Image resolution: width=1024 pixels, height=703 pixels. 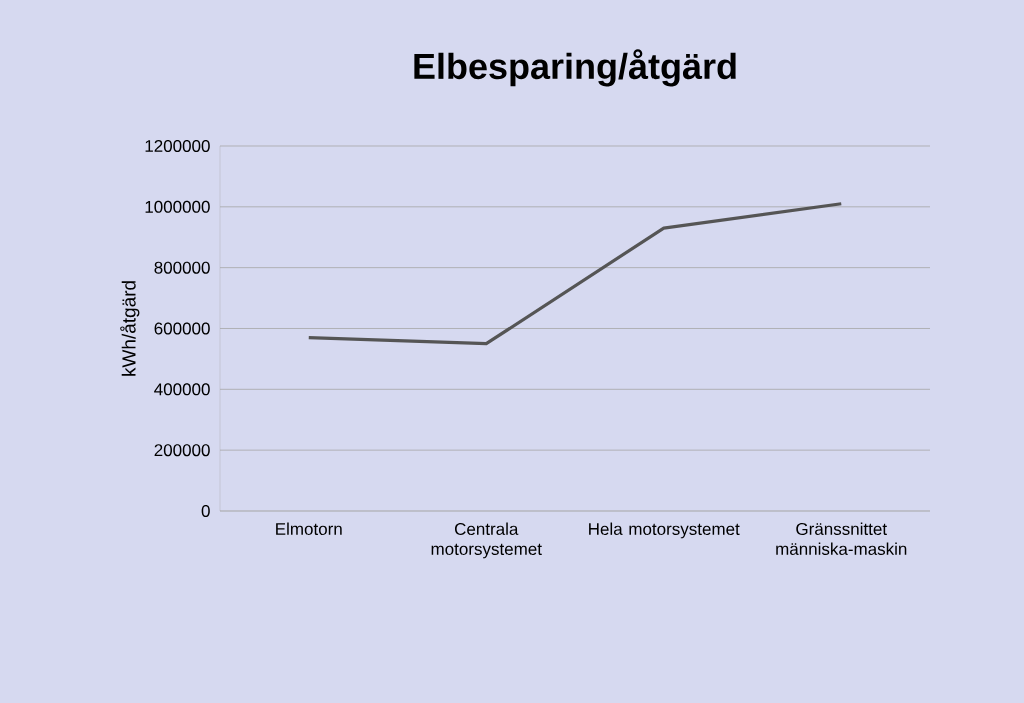 I want to click on y-tick-label: 0, so click(x=205, y=511).